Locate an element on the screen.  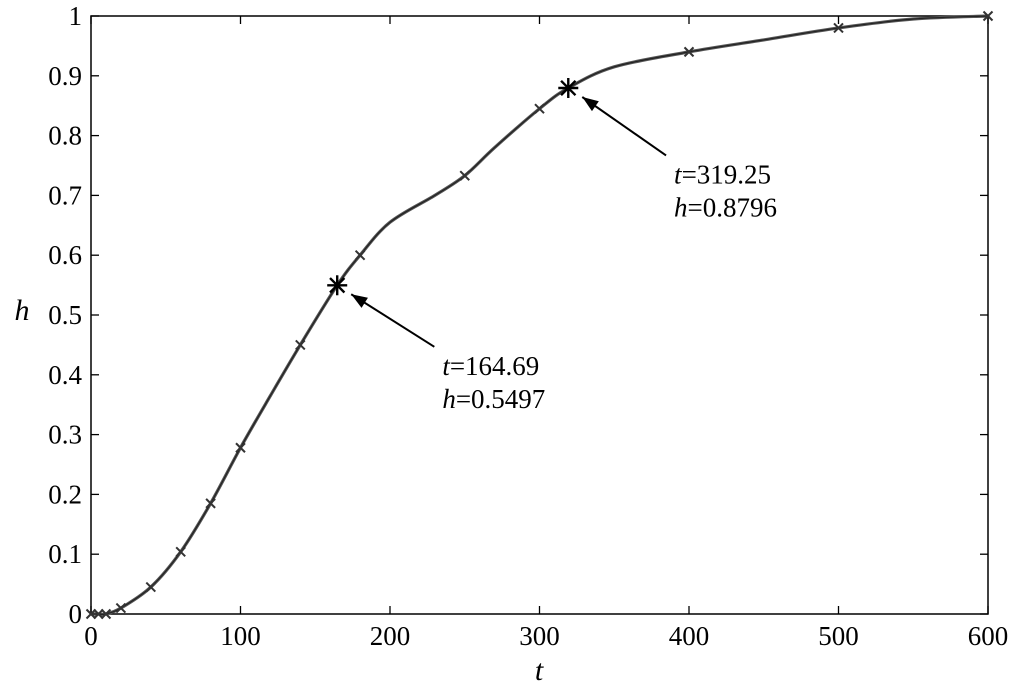
x-tick-label: 600 is located at coordinates (988, 636).